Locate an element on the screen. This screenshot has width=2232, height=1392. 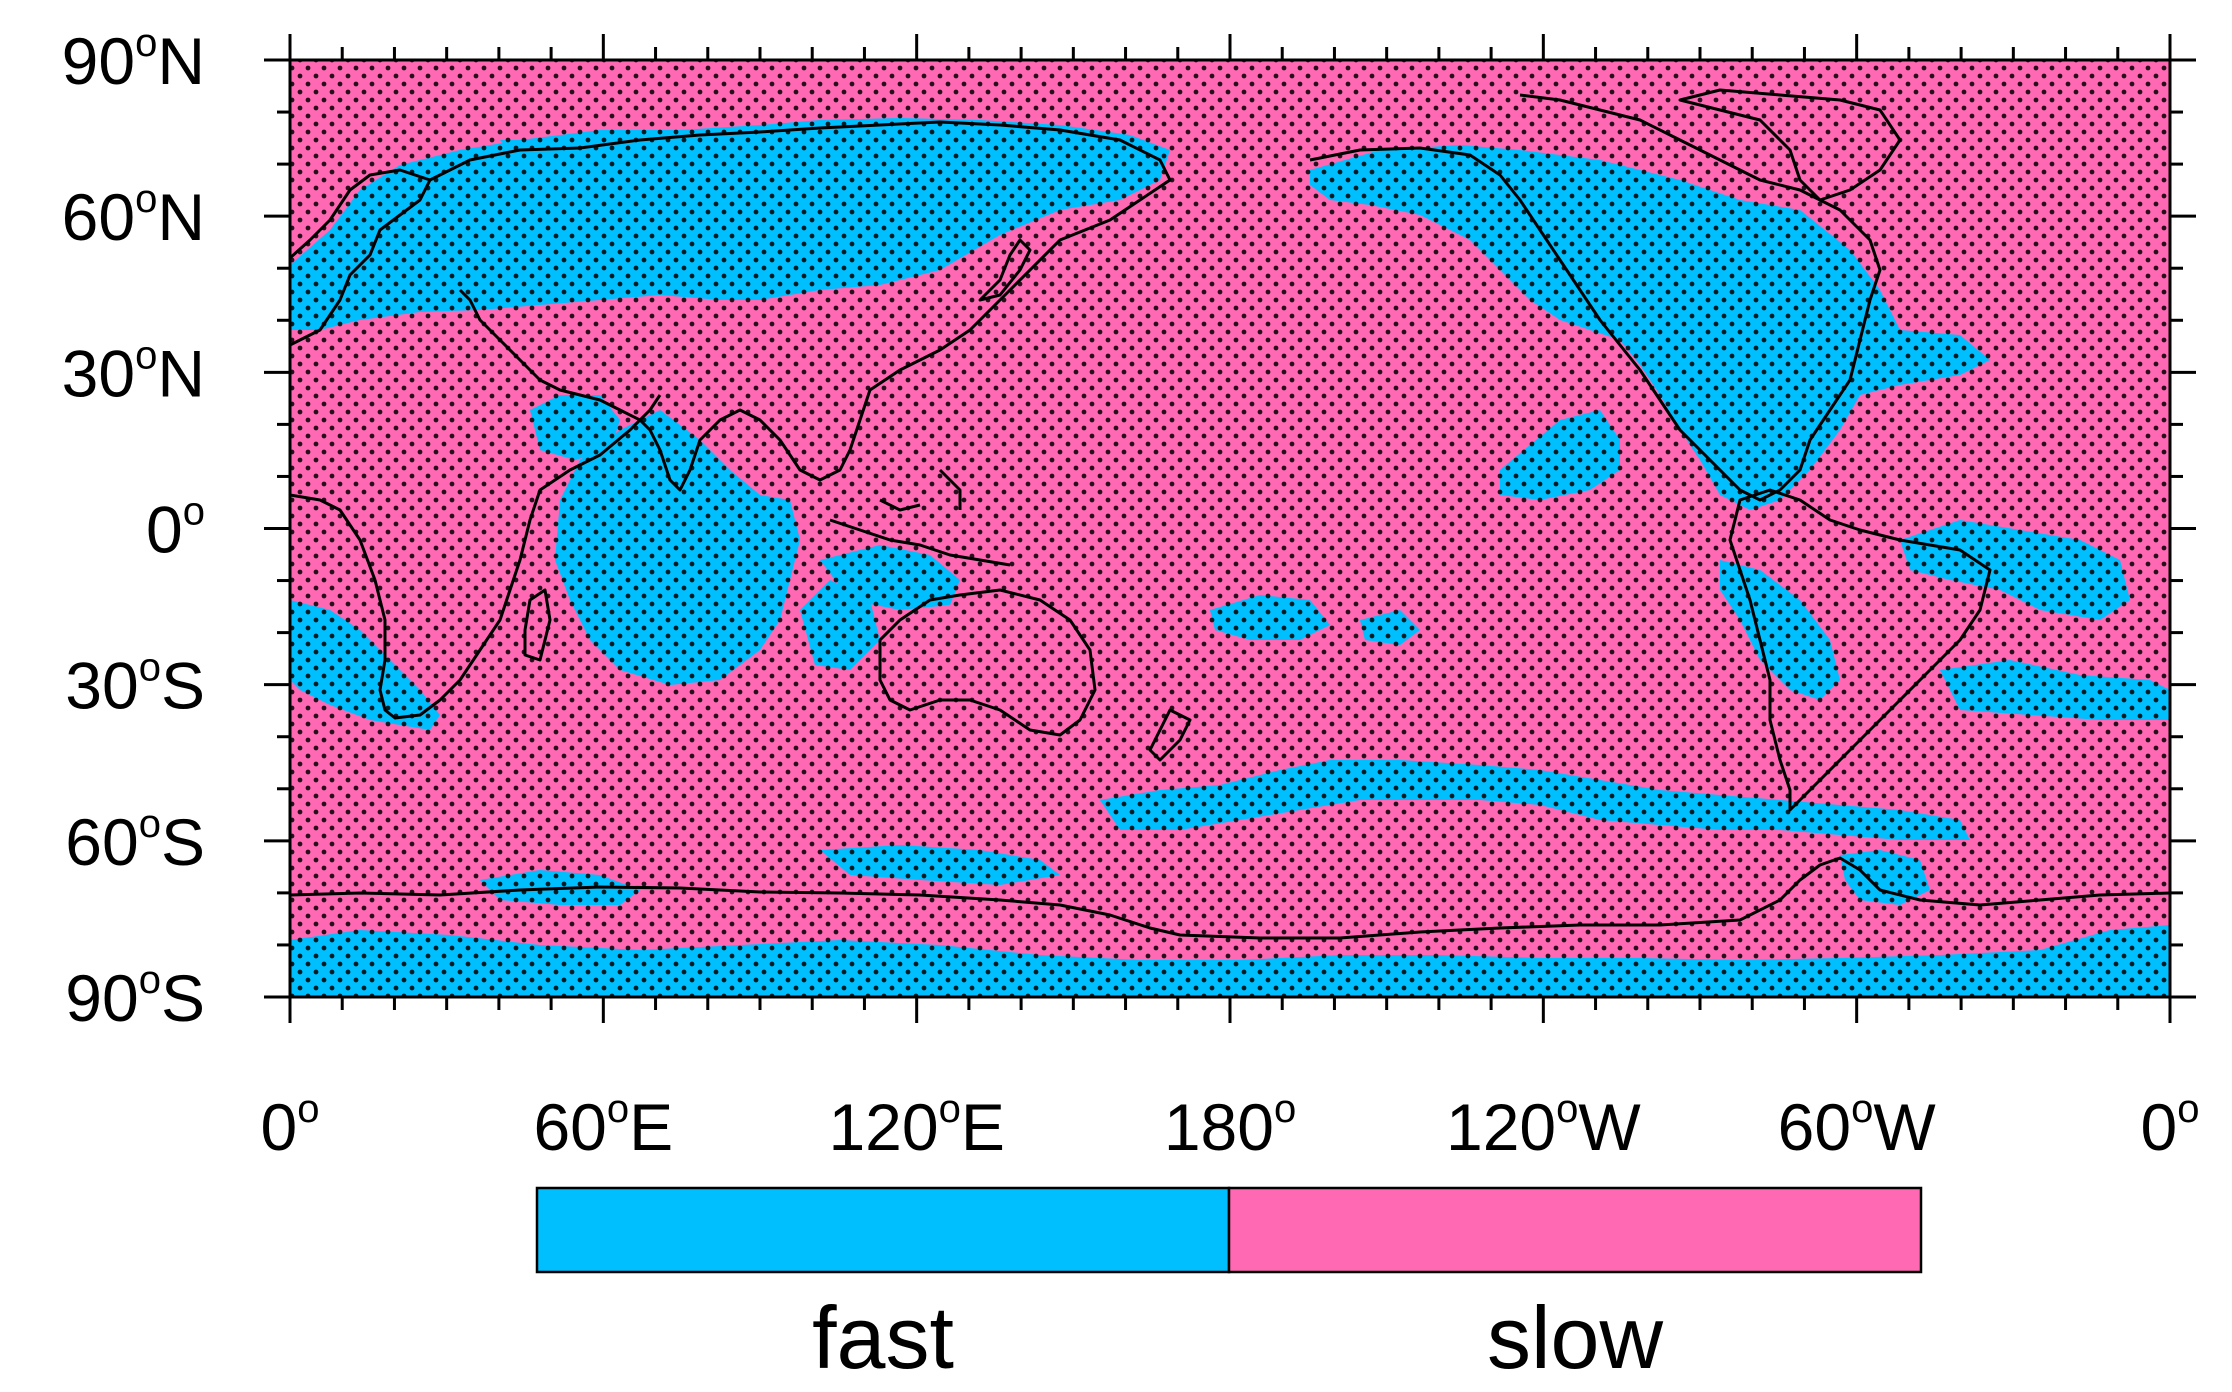
coastline-australia is located at coordinates (987, 662).